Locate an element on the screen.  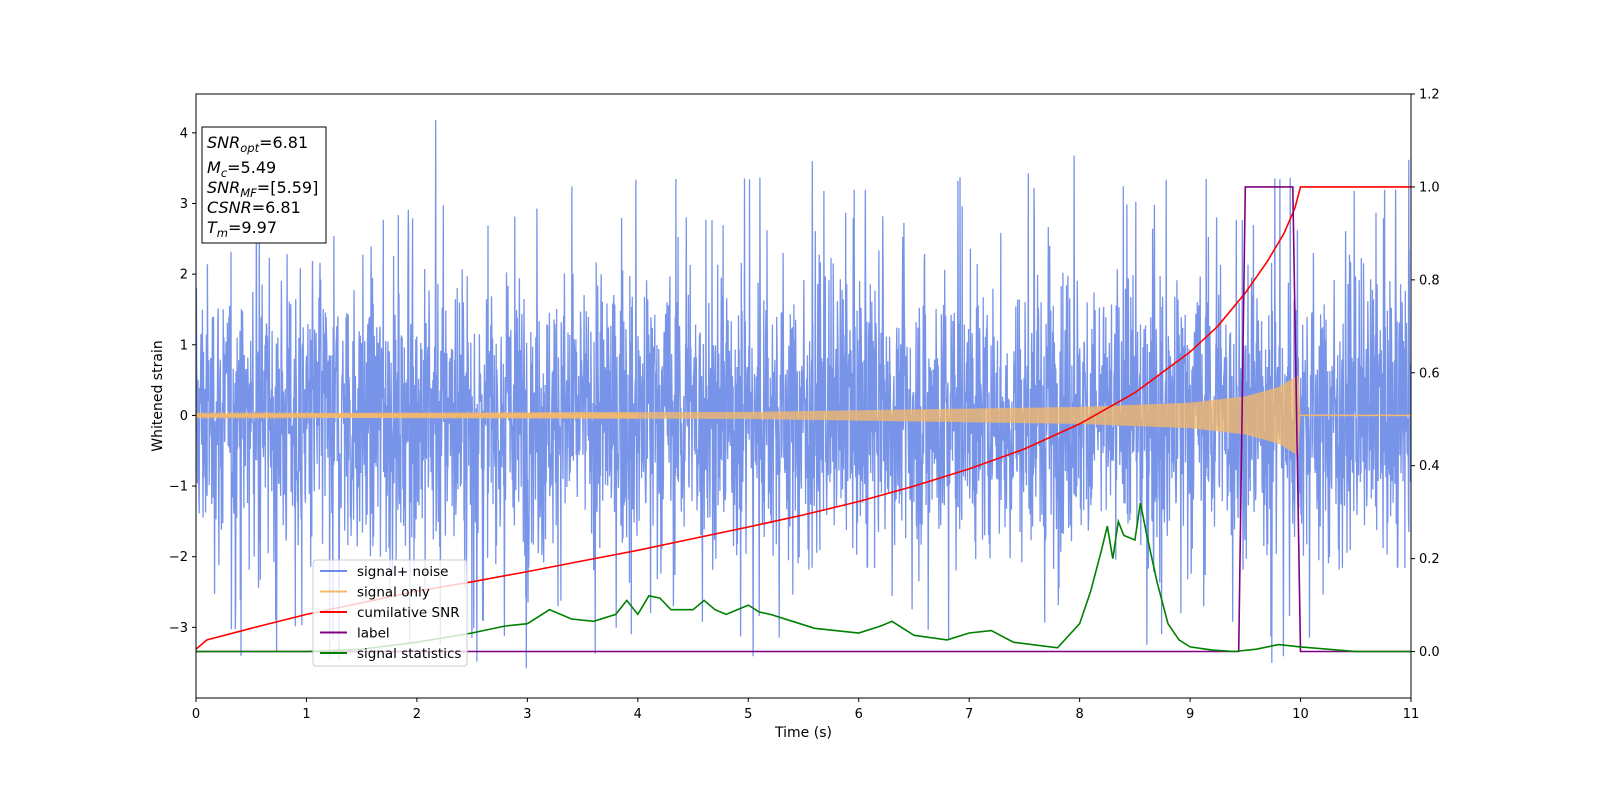
right-axis: 0.0 0.2 0.4 0.6 0.8 1.0 1.2 is located at coordinates (1425, 374).